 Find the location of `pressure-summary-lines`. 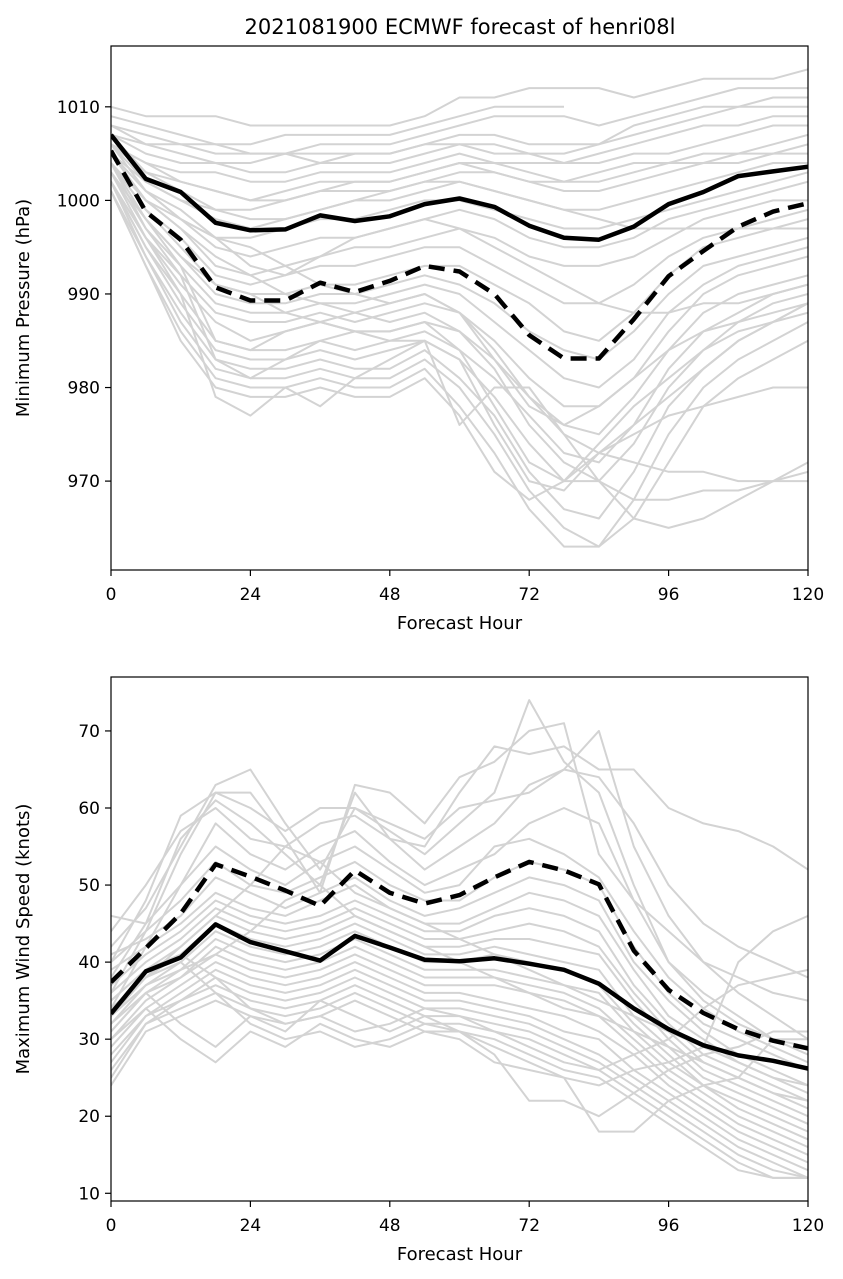

pressure-summary-lines is located at coordinates (459, 247).